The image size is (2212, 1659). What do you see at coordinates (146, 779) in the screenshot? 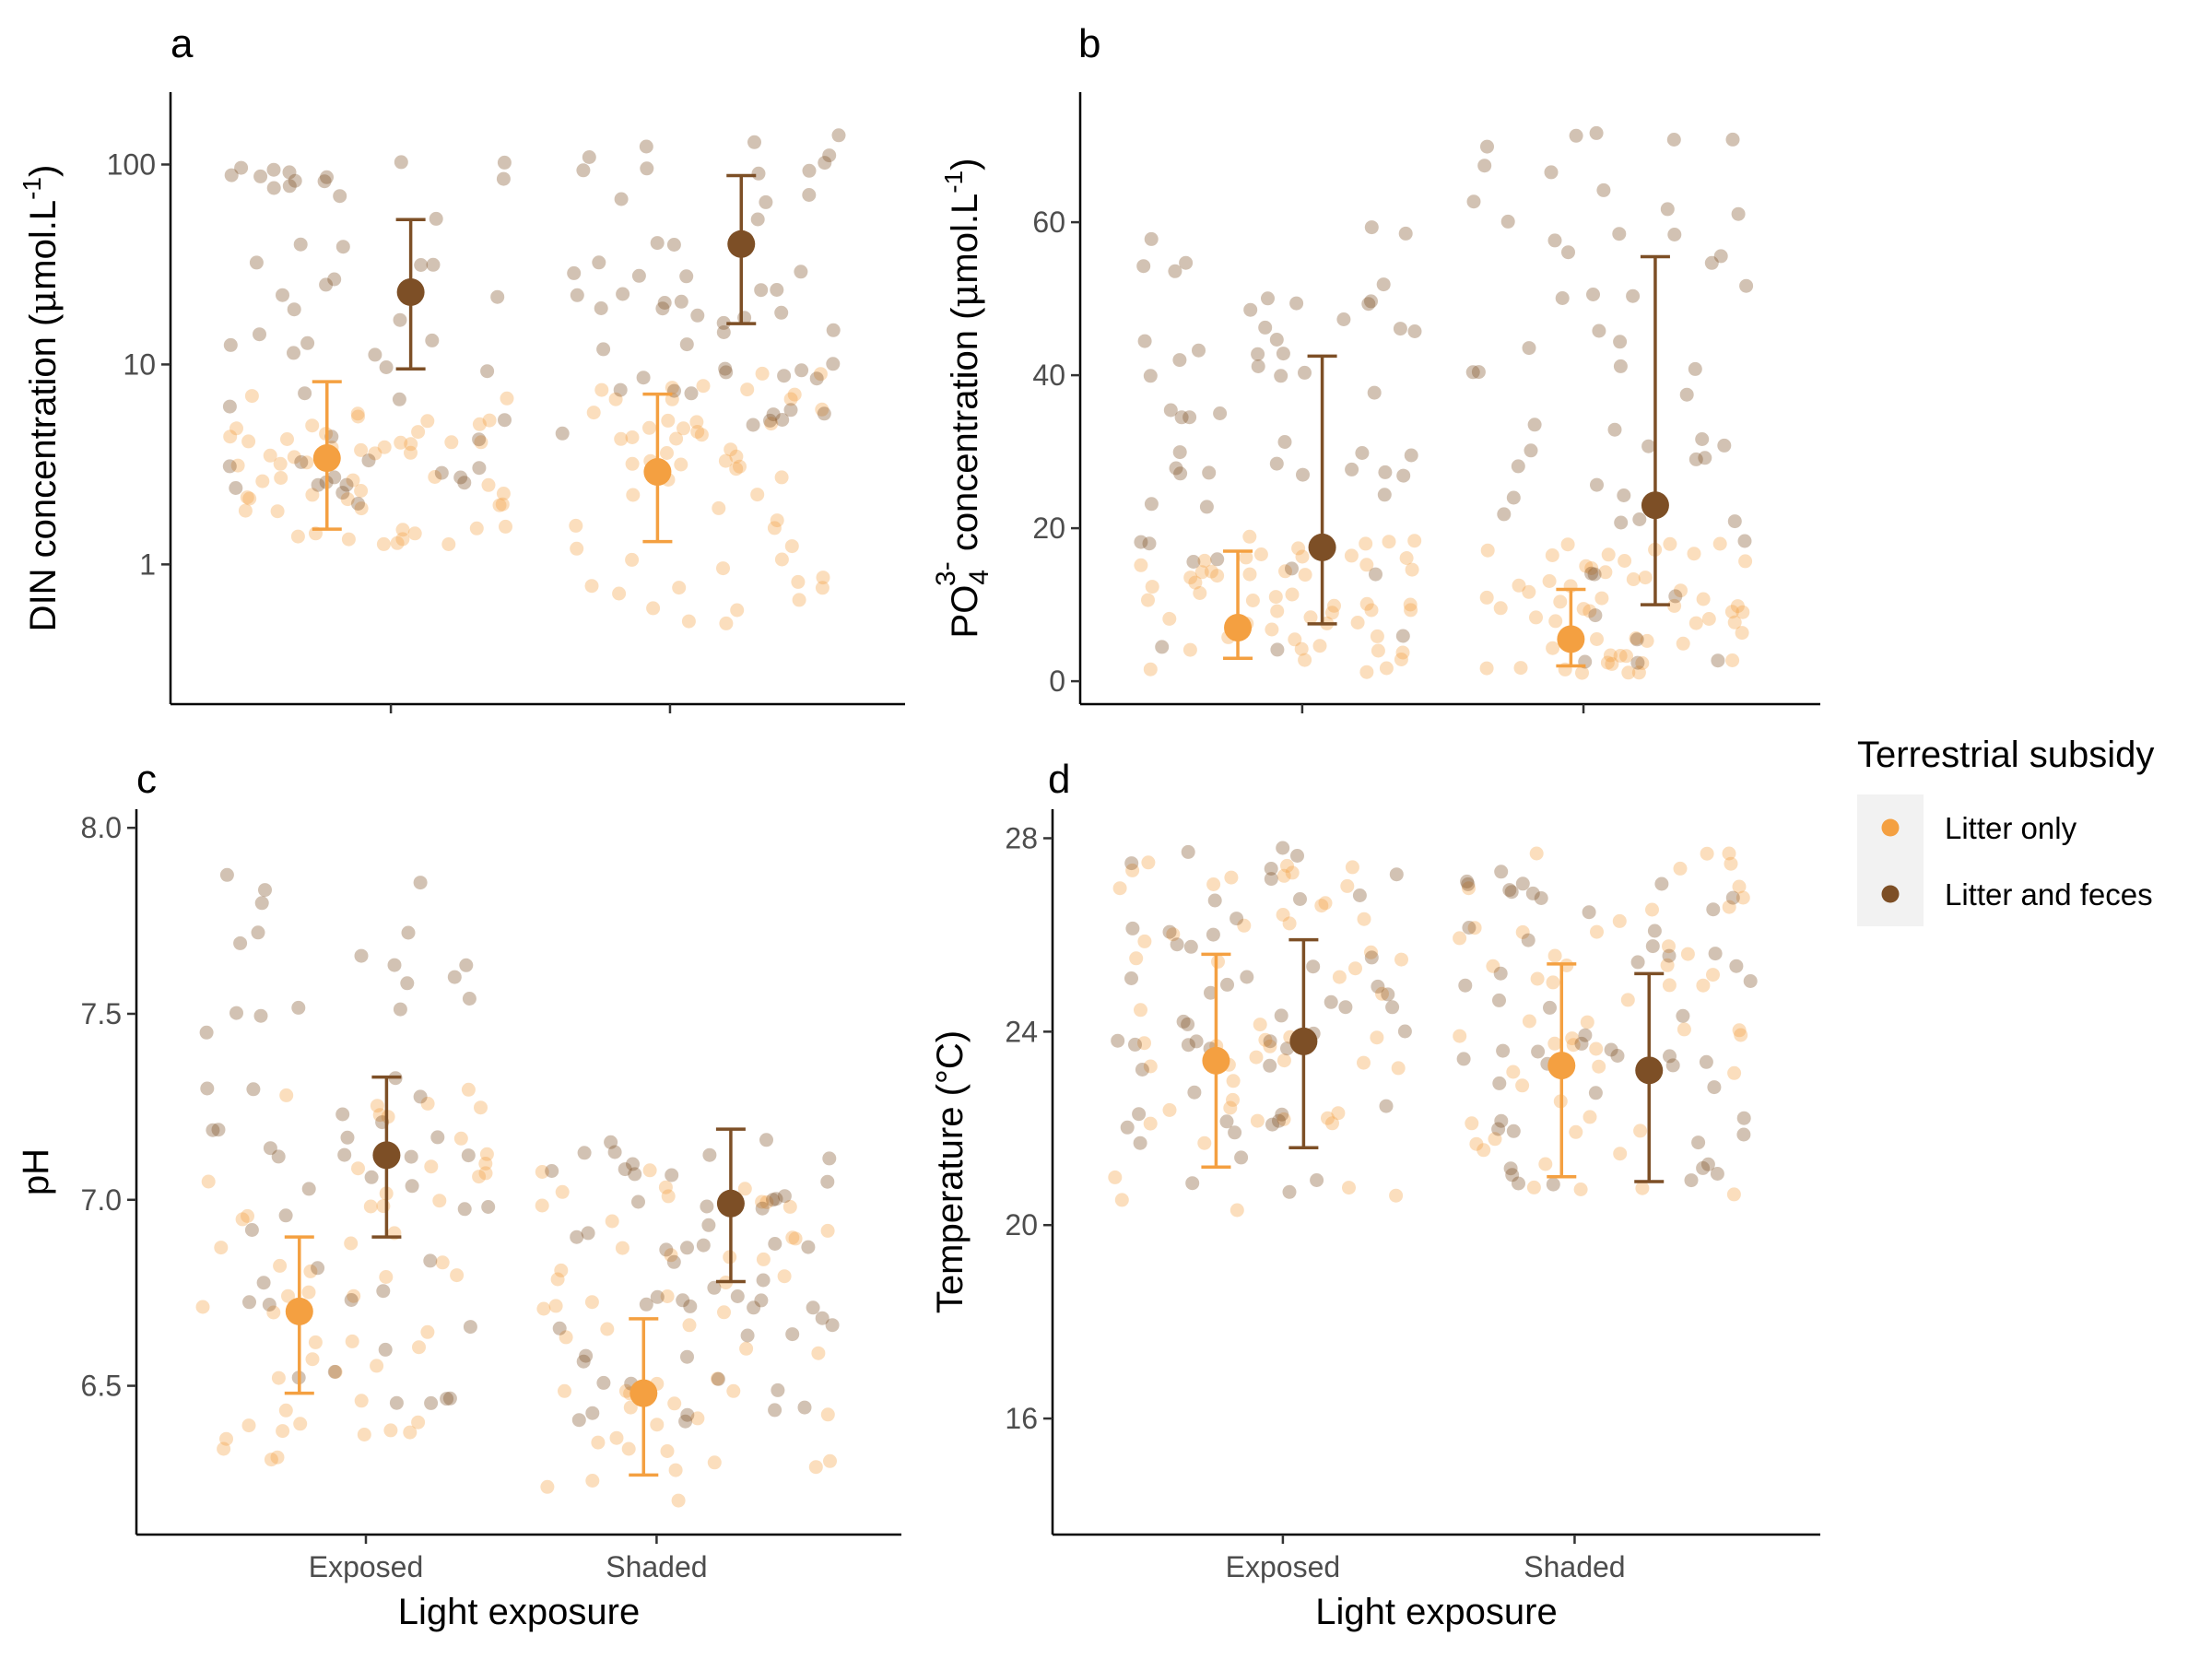
I see `panel-letter-c: c` at bounding box center [146, 779].